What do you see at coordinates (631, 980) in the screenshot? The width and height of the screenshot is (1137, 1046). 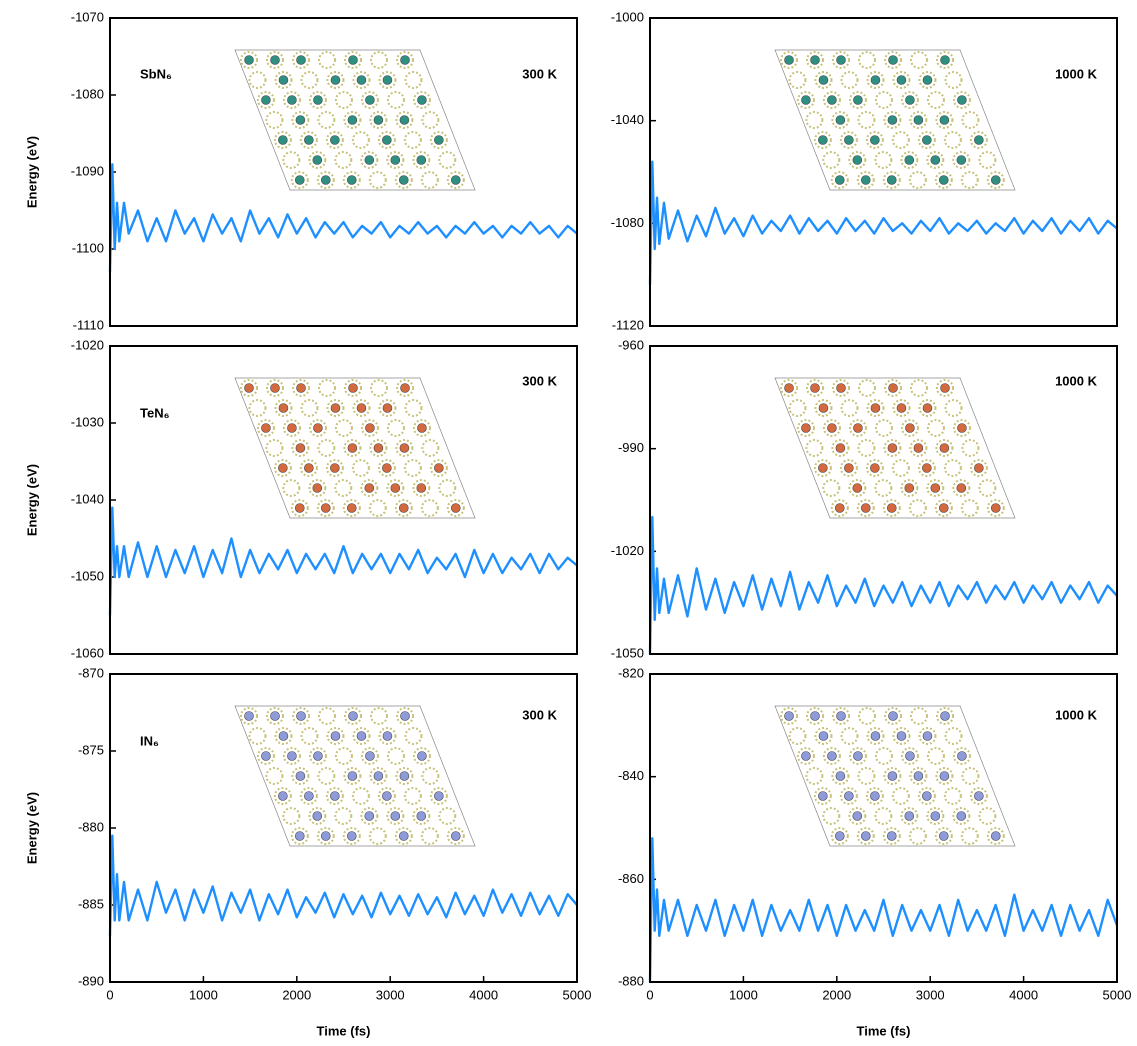 I see `y-tick-label: -880` at bounding box center [631, 980].